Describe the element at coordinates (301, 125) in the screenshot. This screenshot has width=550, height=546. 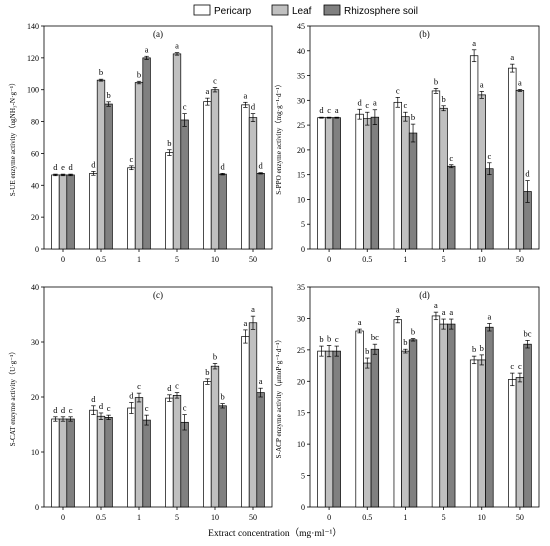
I see `y-tick-label: 25` at that location.